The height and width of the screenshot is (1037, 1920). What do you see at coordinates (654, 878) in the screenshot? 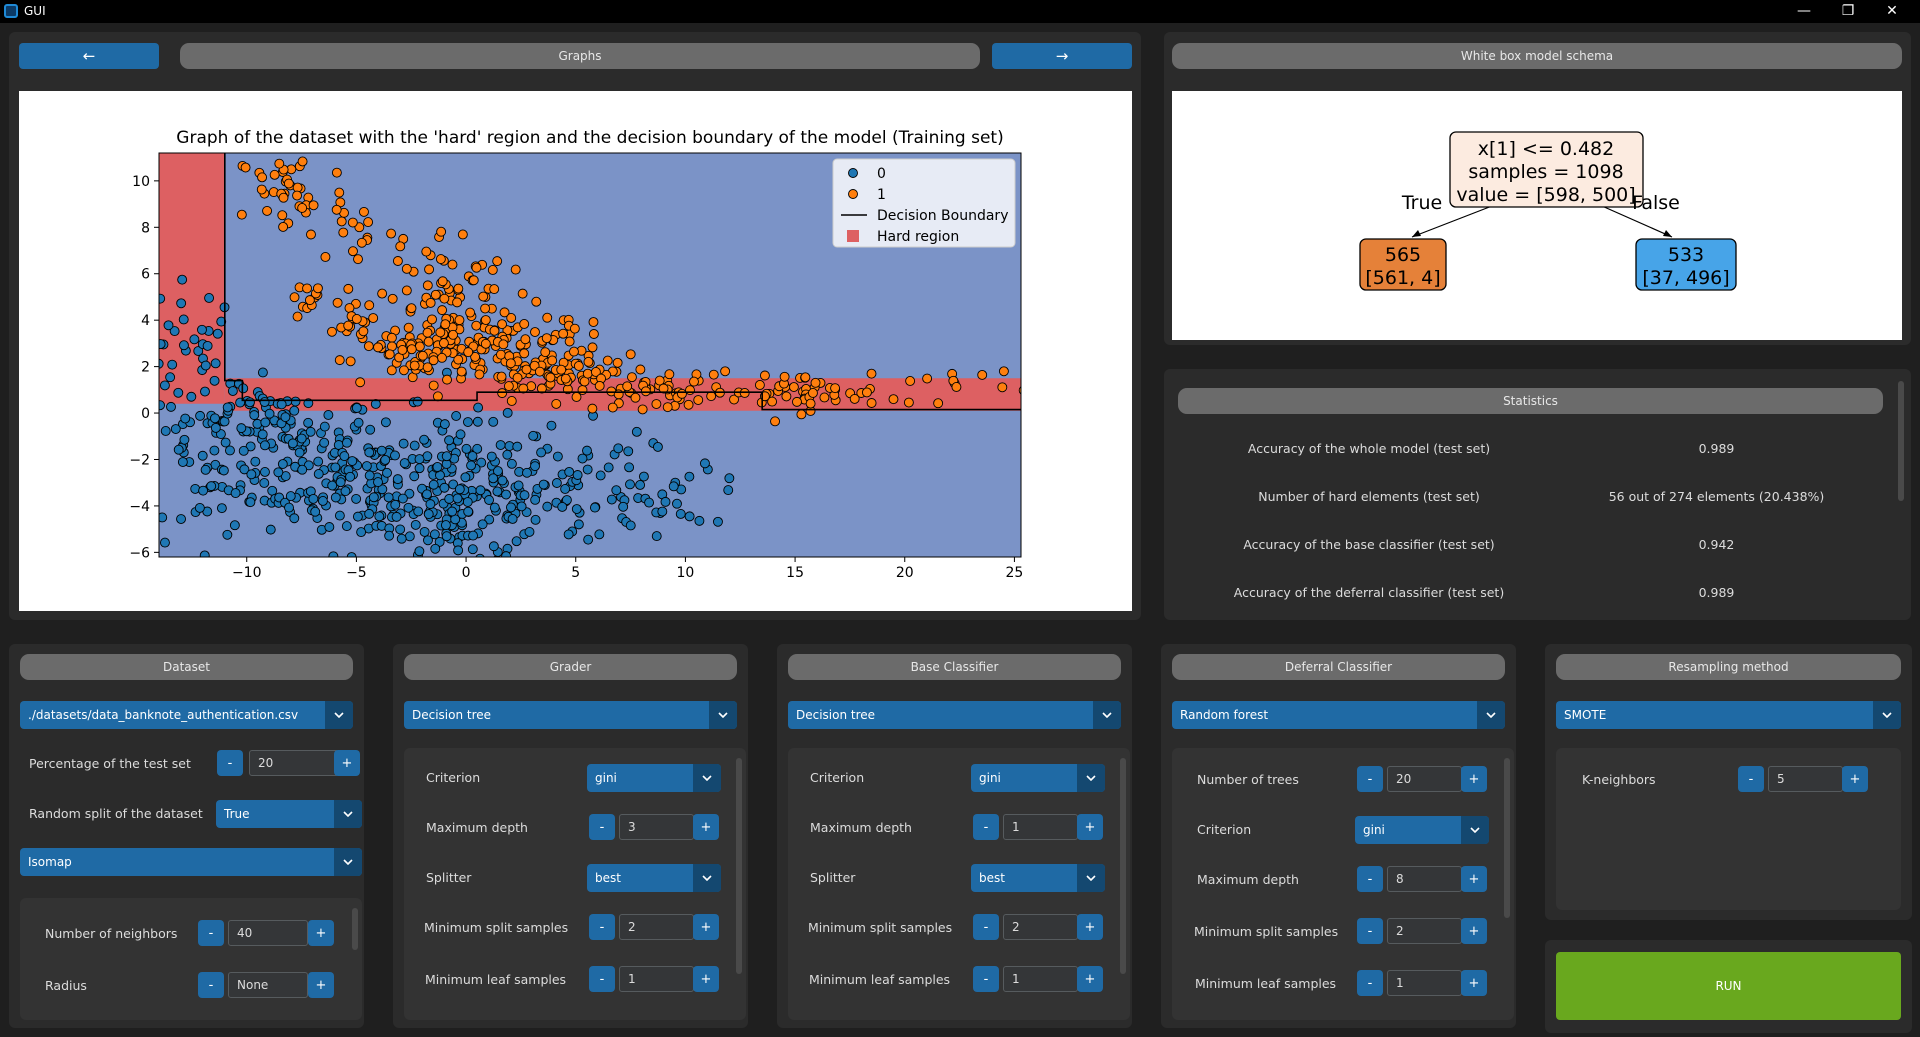
I see `grader-splitter-dropdown: best` at bounding box center [654, 878].